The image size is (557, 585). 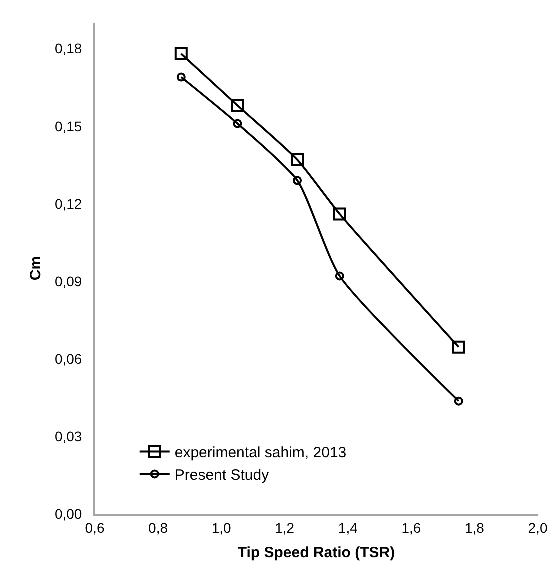 What do you see at coordinates (95, 528) in the screenshot?
I see `x-tick-label: 0,6` at bounding box center [95, 528].